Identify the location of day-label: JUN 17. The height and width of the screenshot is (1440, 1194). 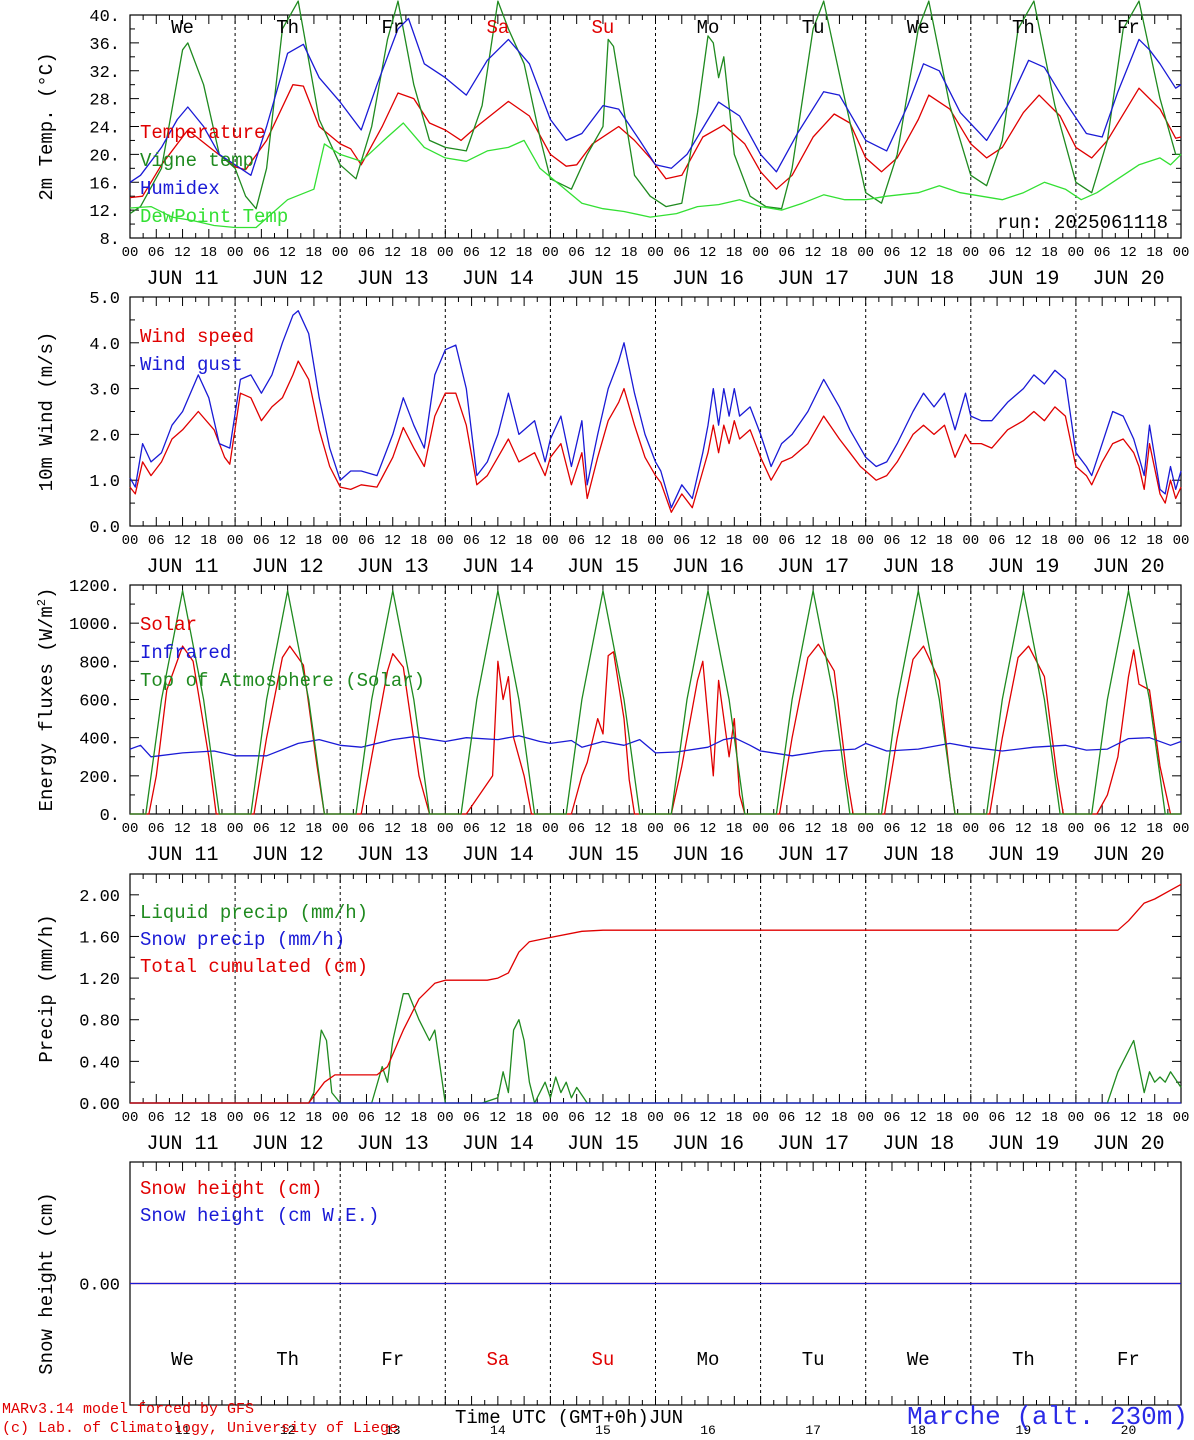
(813, 279).